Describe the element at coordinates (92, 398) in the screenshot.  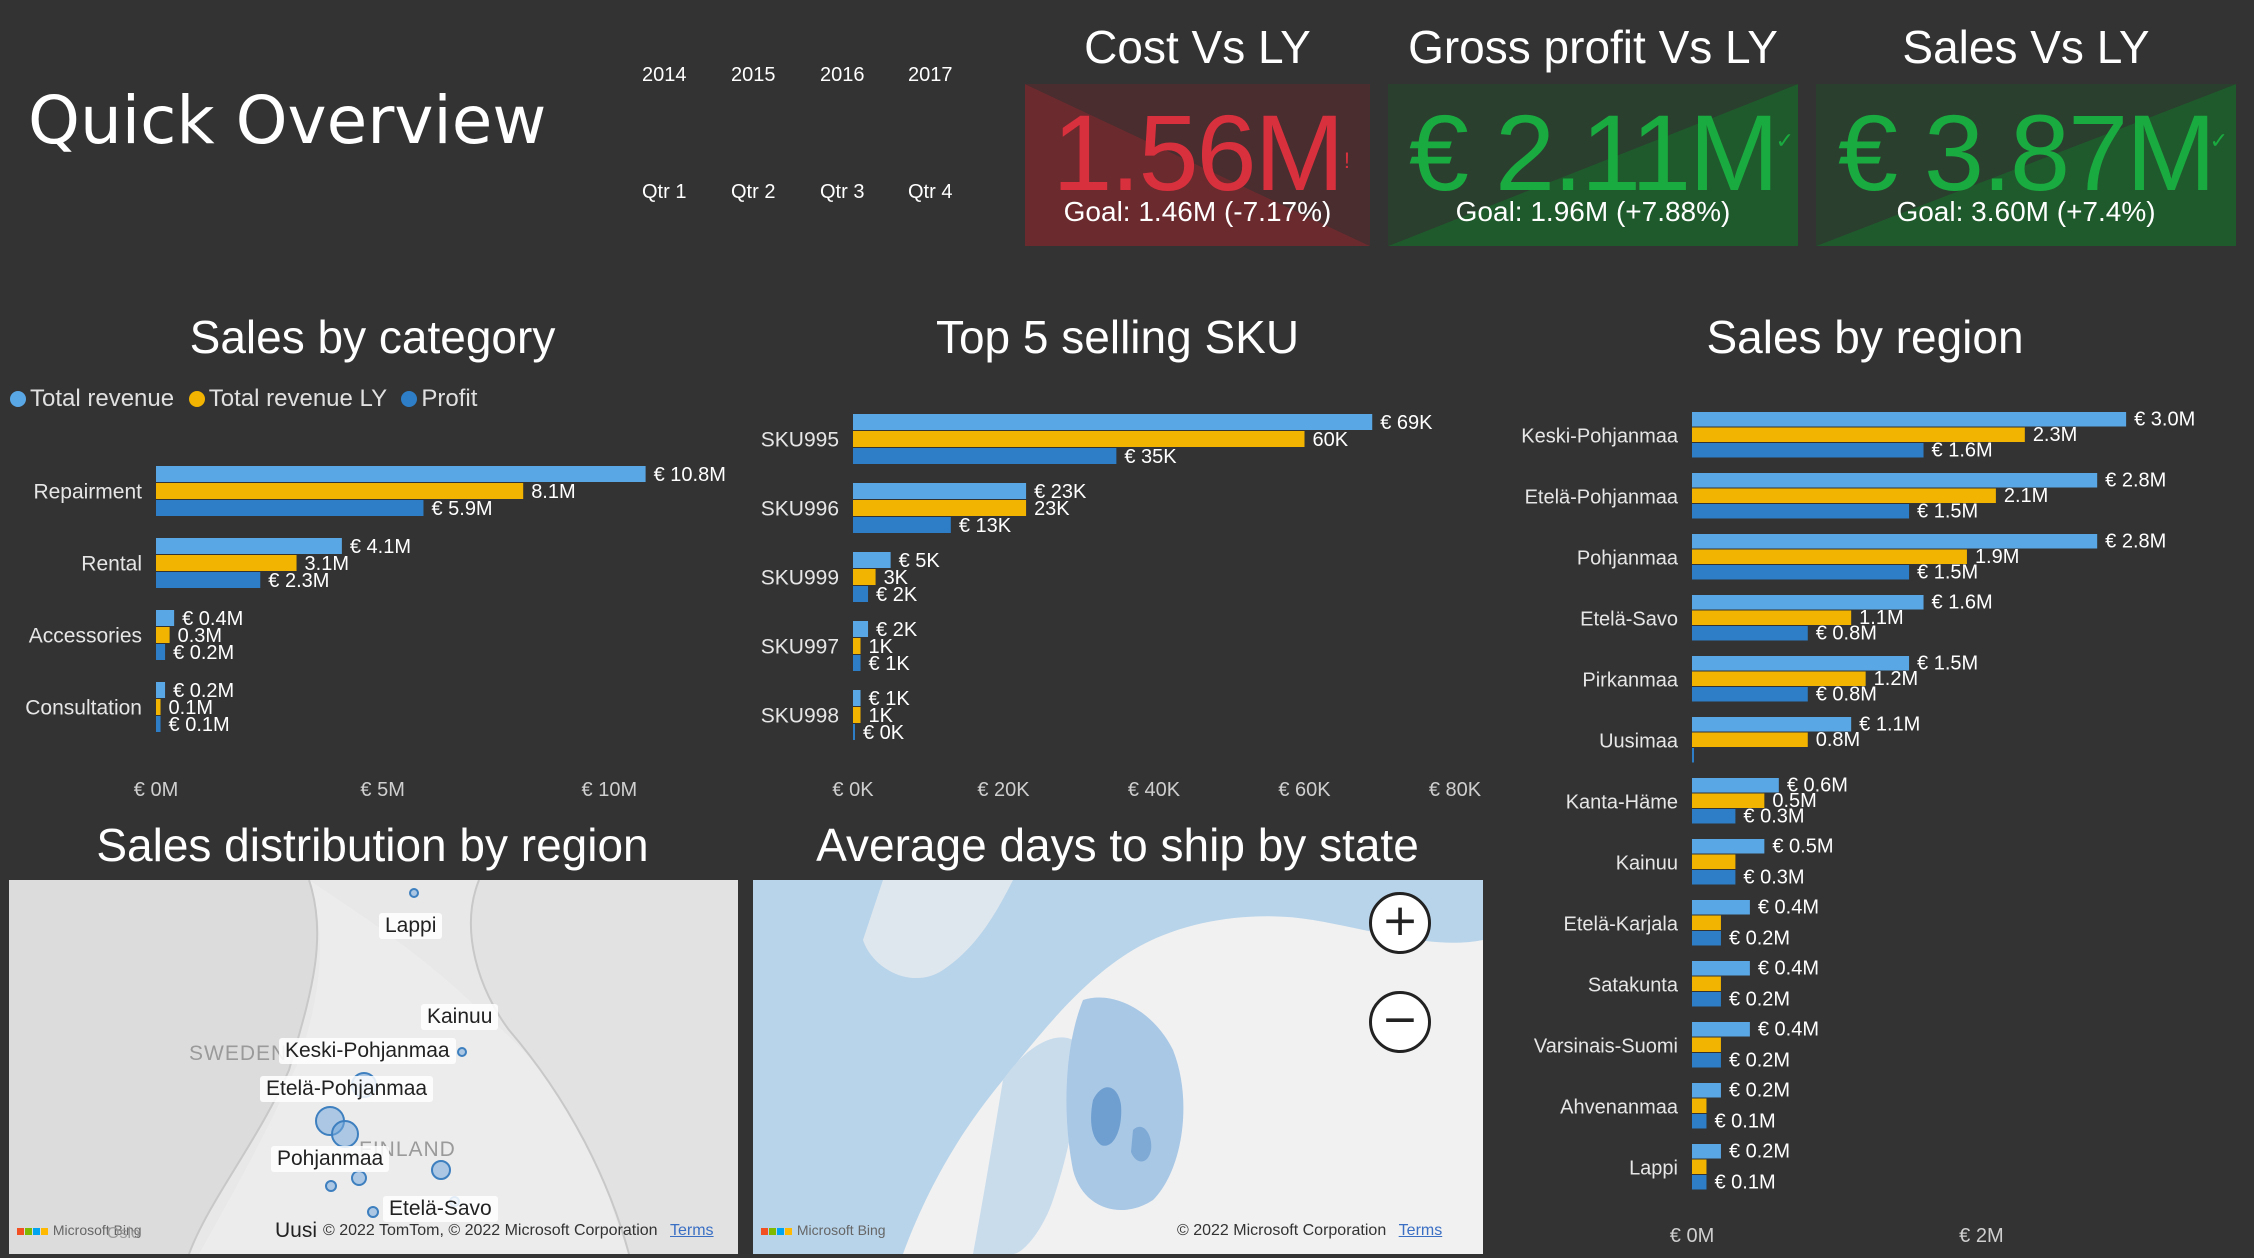
I see `legend-item-total-revenue: Total revenue` at that location.